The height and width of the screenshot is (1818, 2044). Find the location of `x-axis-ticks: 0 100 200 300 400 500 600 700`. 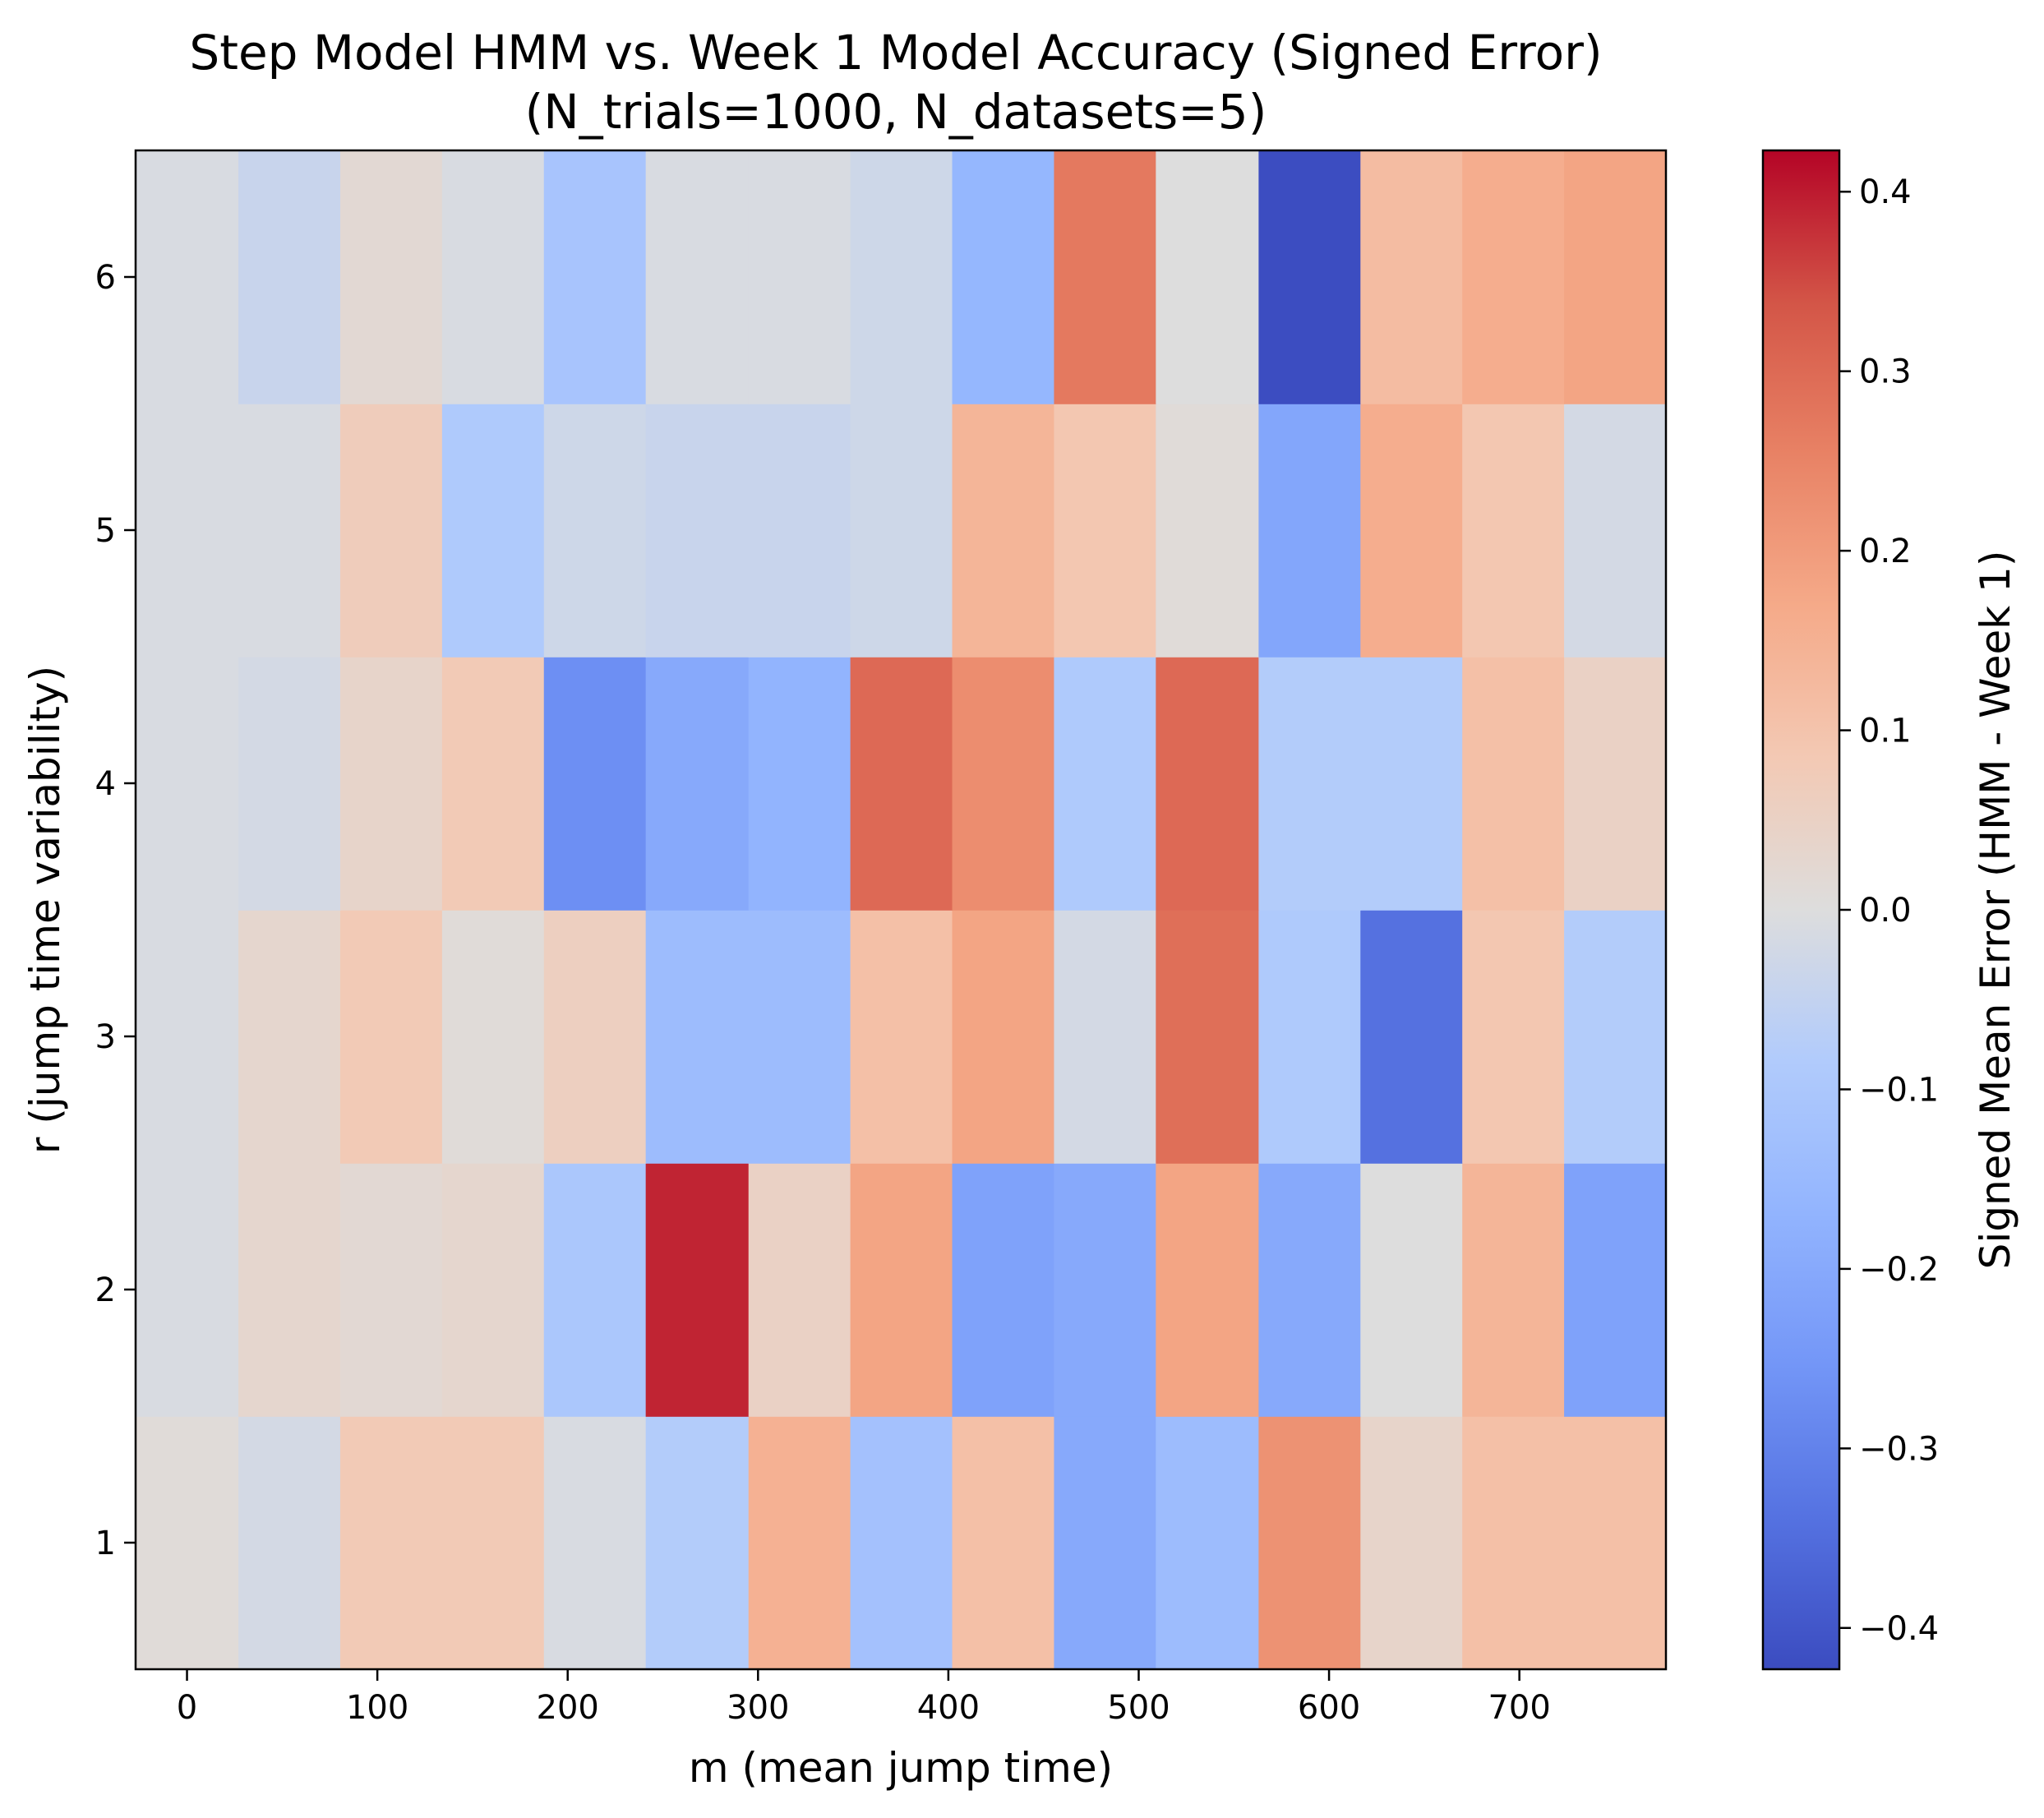

x-axis-ticks: 0 100 200 300 400 500 600 700 is located at coordinates (864, 1698).